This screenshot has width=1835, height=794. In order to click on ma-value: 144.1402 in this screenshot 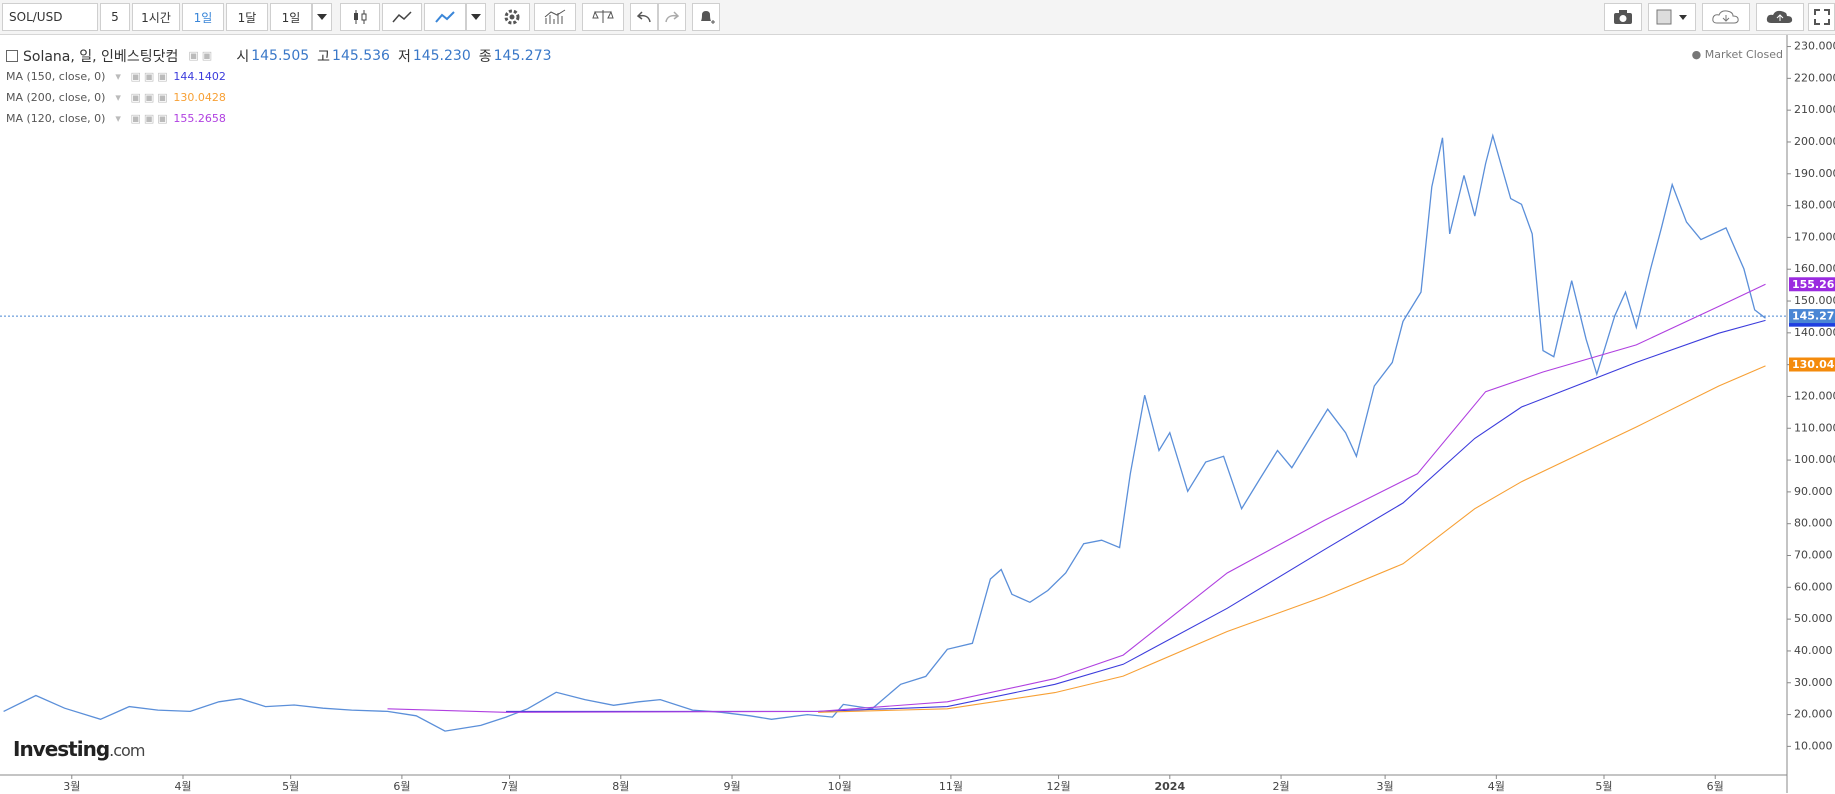, I will do `click(199, 76)`.